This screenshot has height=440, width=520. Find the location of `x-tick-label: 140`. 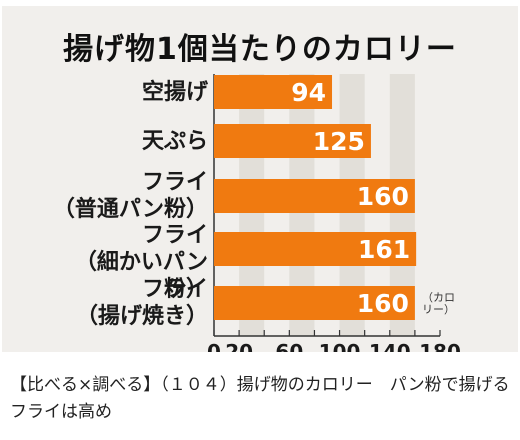

x-tick-label: 140 is located at coordinates (390, 346).